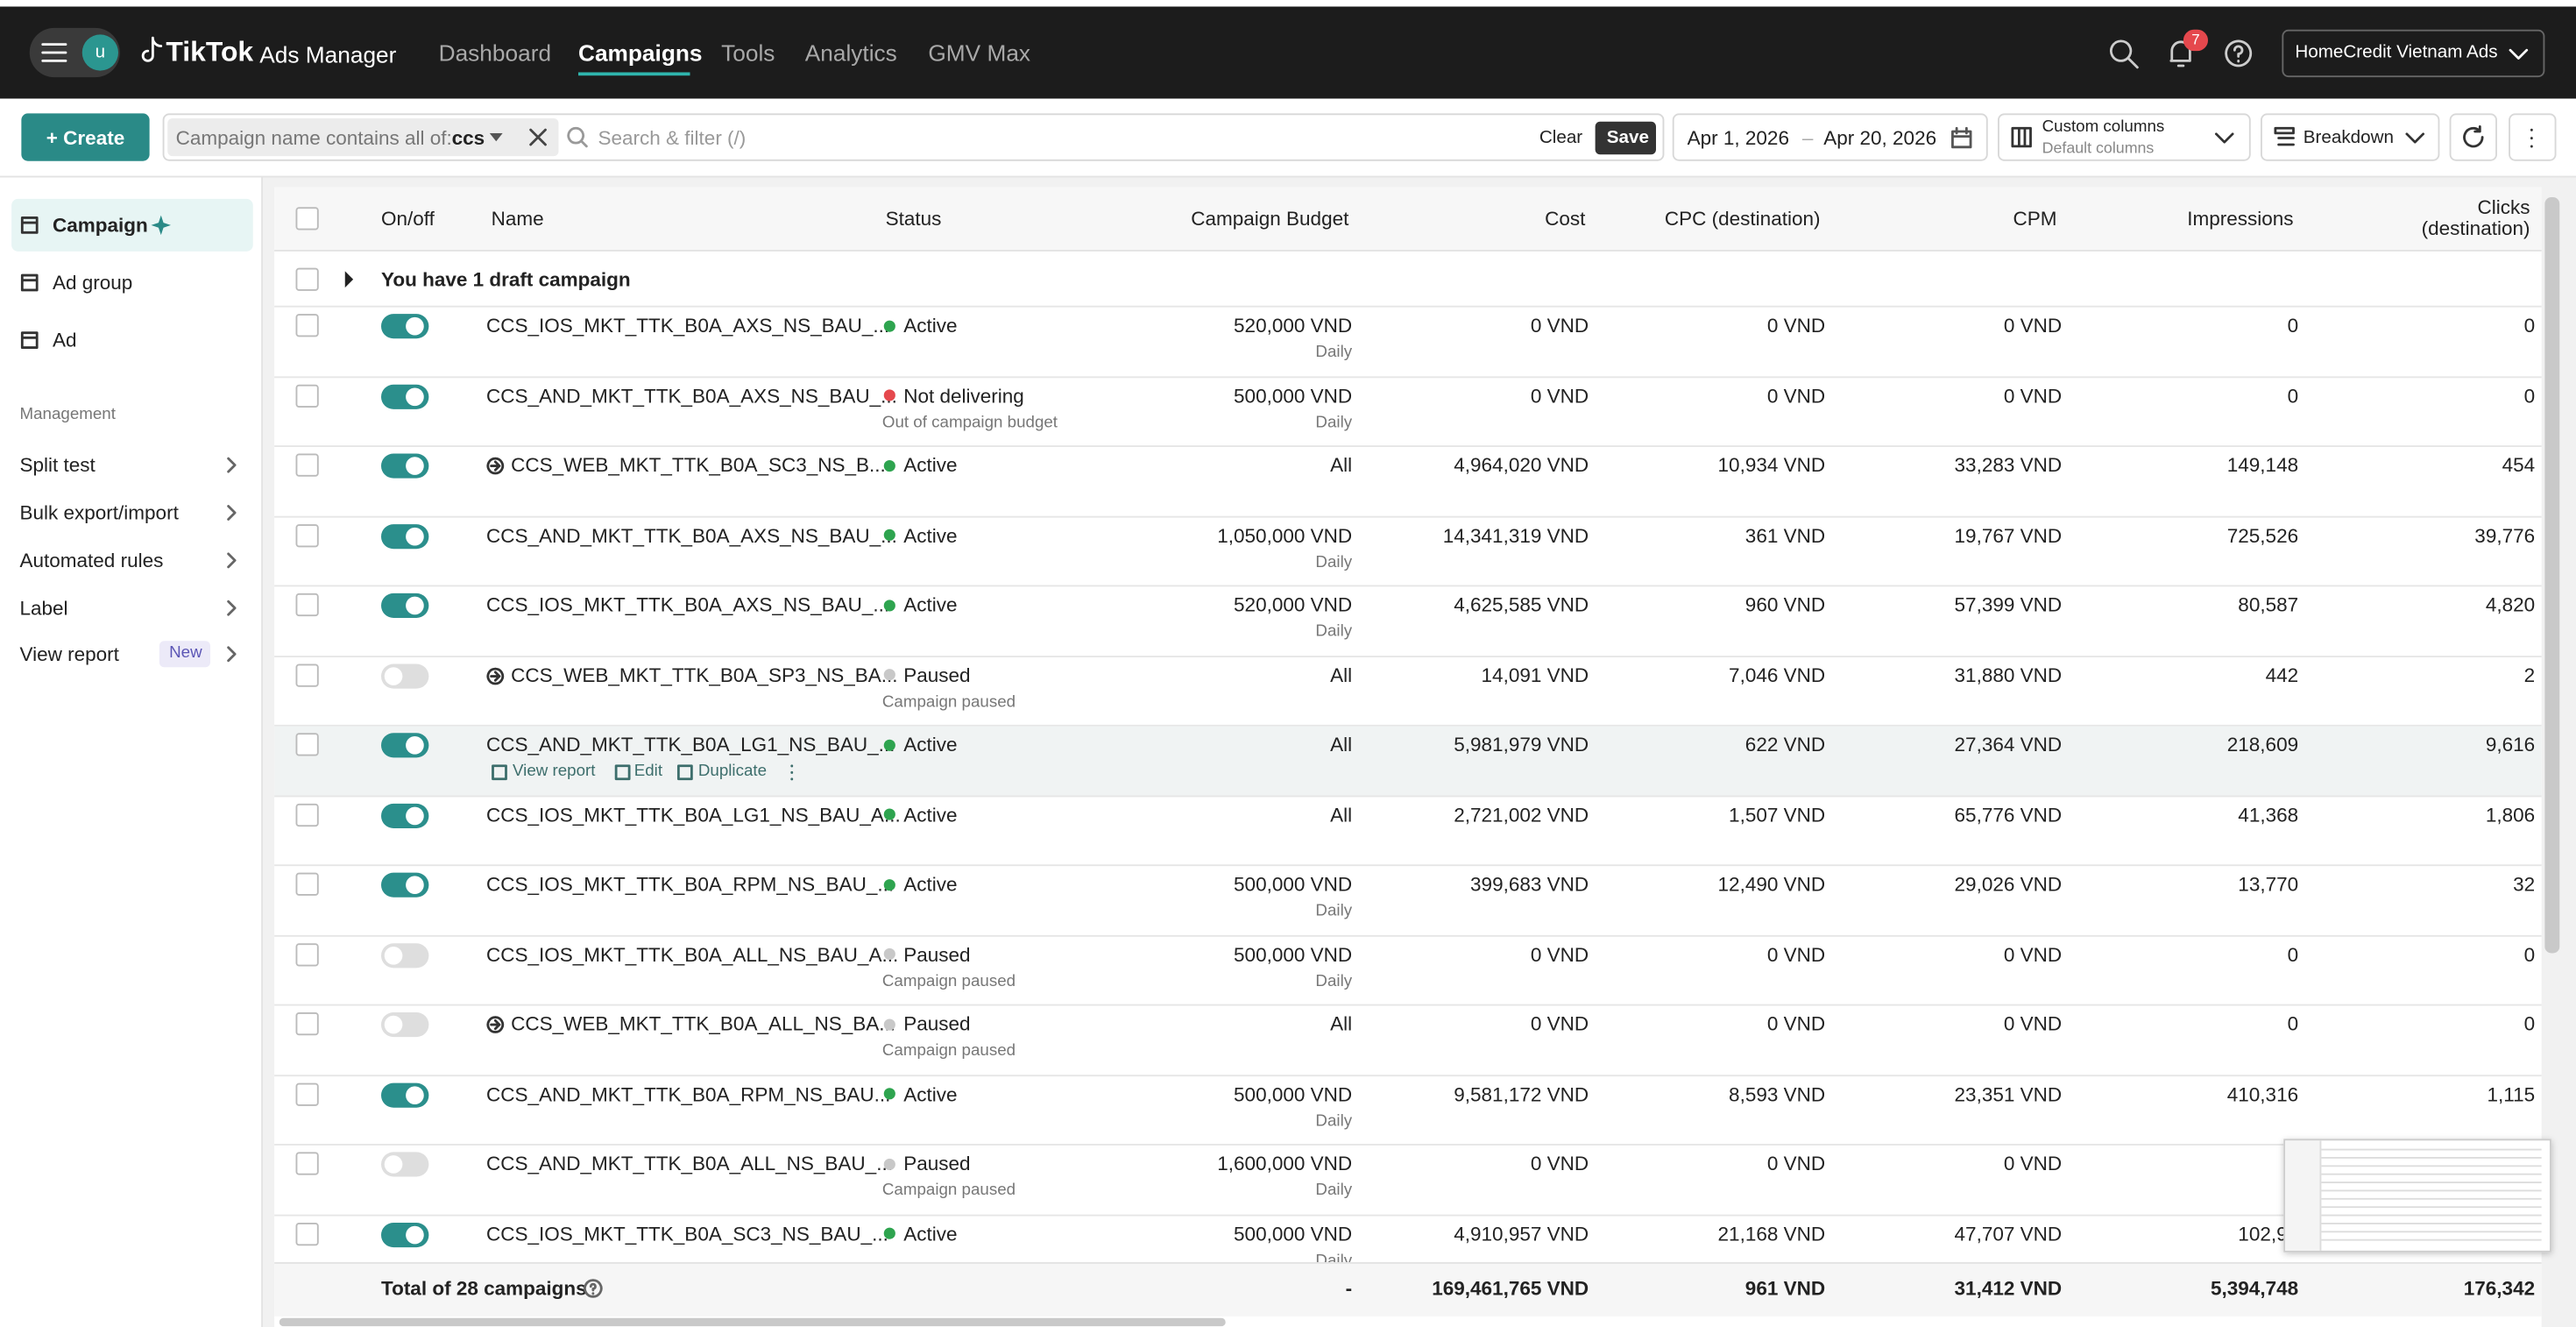 The image size is (2576, 1327). What do you see at coordinates (93, 282) in the screenshot?
I see `level-item: Ad group` at bounding box center [93, 282].